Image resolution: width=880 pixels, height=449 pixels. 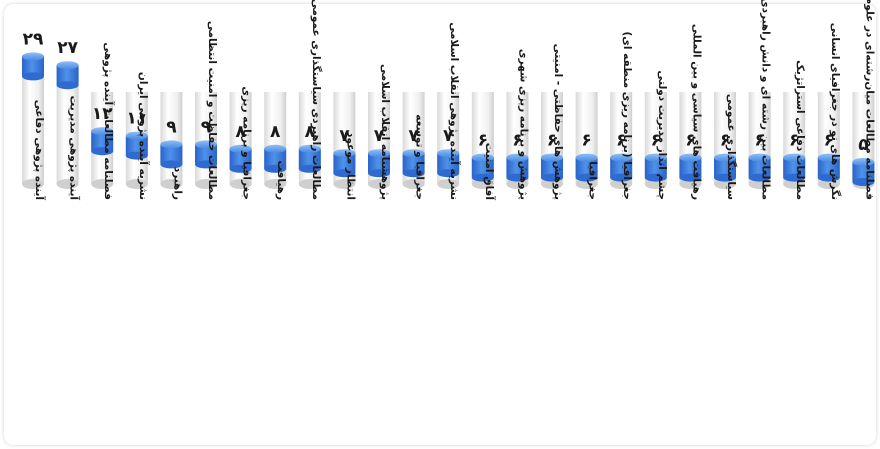 I want to click on category-label: نشریه آینده پژوهی ایران, so click(x=143, y=136).